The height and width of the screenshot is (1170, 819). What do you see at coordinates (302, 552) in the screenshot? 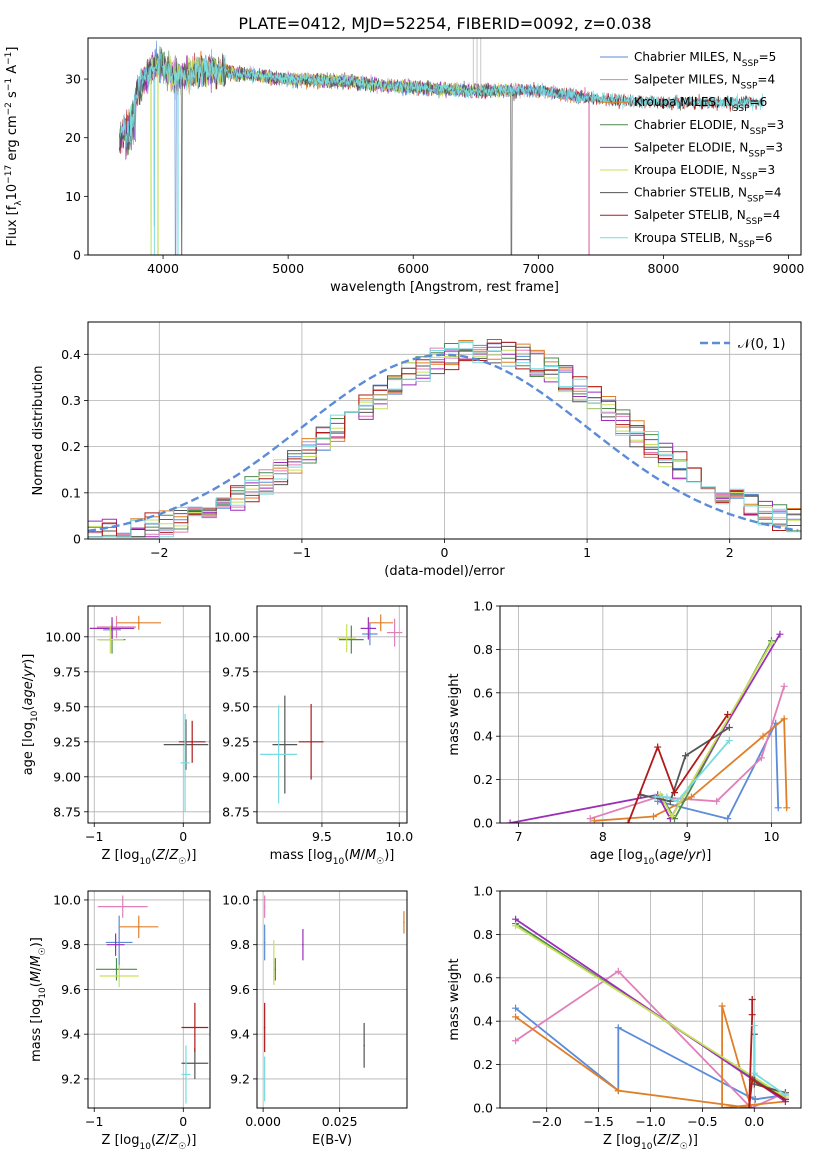
I see `x-tick-label: −1` at bounding box center [302, 552].